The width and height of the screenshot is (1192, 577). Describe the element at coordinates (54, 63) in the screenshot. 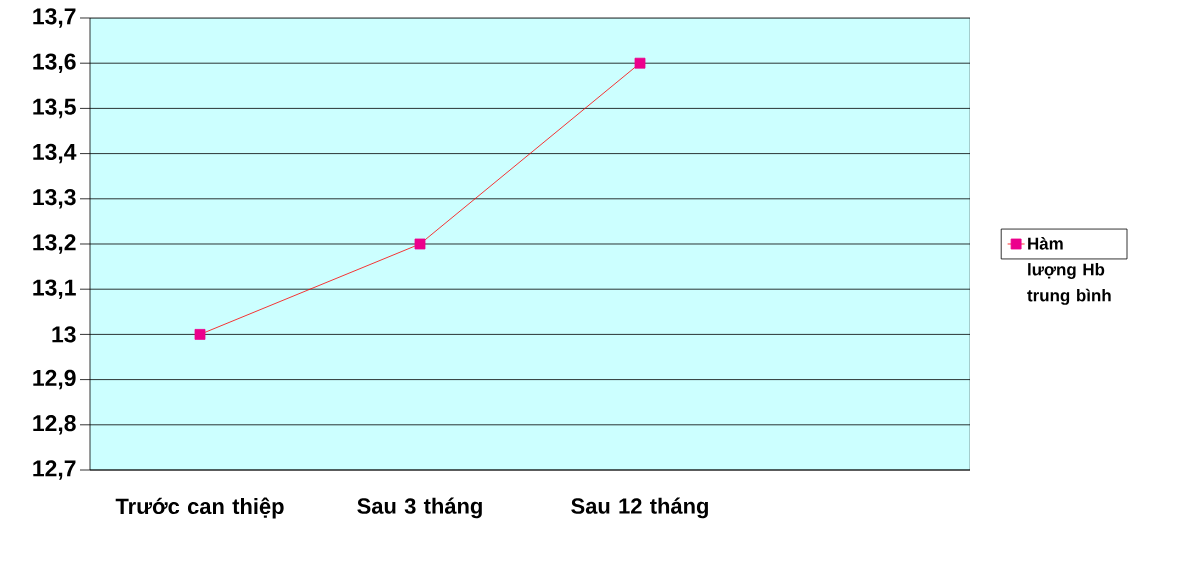

I see `y-tick-label: 13,6` at that location.